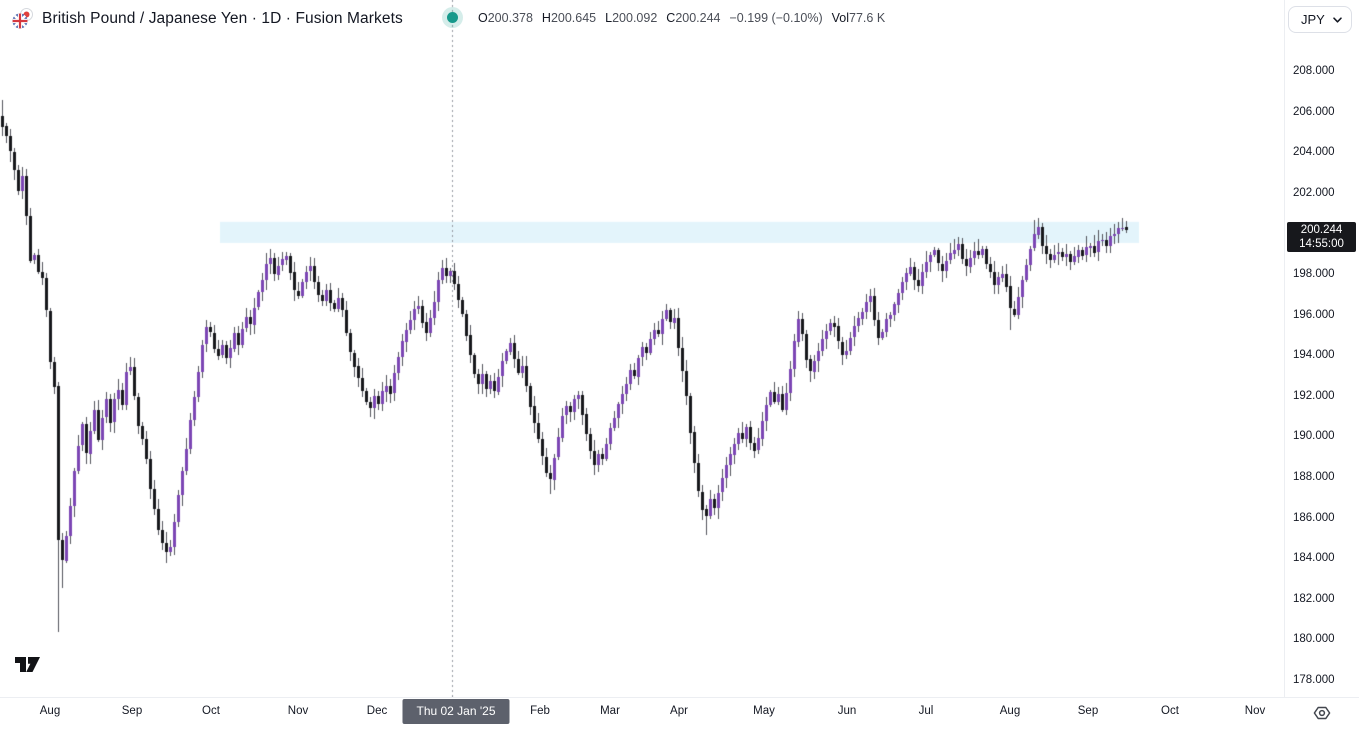 The image size is (1359, 733). Describe the element at coordinates (1314, 71) in the screenshot. I see `price-axis-label: 208.000` at that location.